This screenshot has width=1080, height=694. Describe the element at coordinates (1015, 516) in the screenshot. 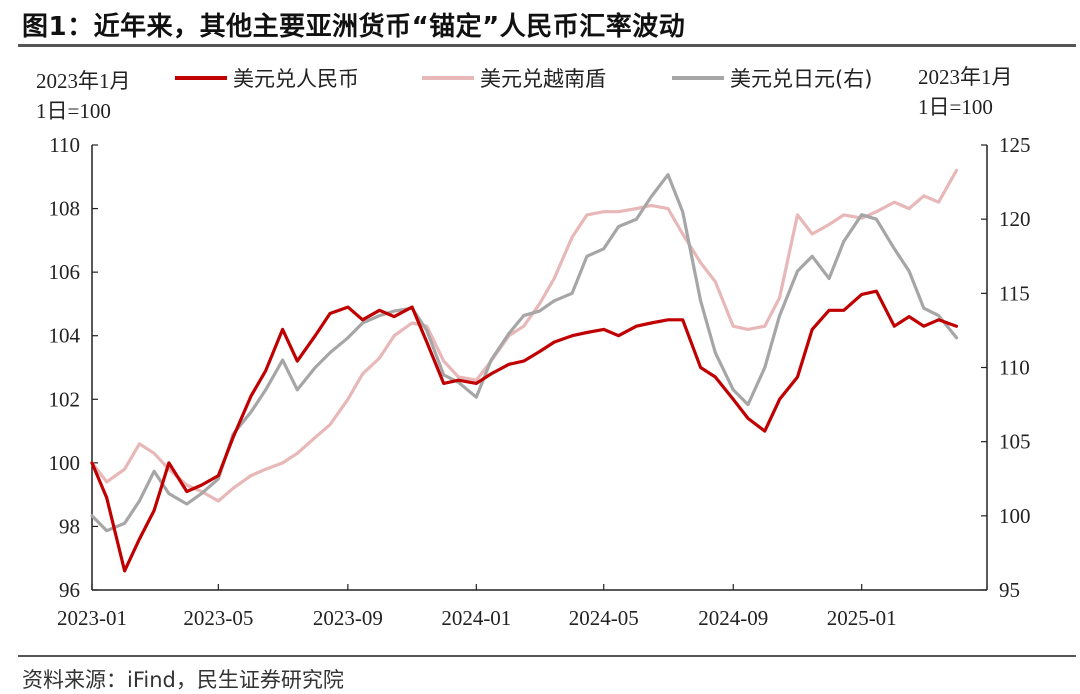

I see `right-tick-label: 100` at that location.